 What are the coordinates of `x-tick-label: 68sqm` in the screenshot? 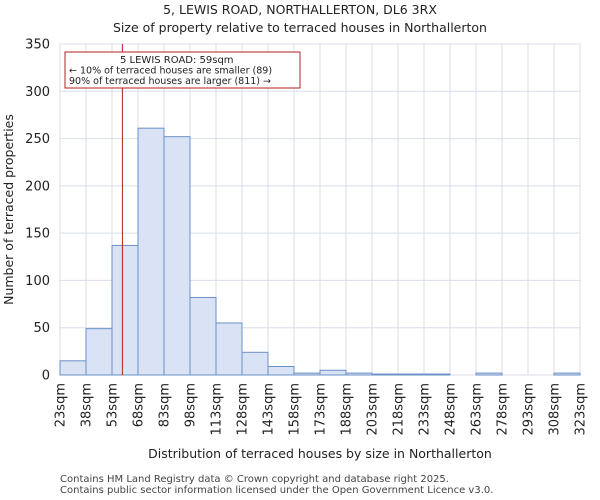 It's located at (139, 405).